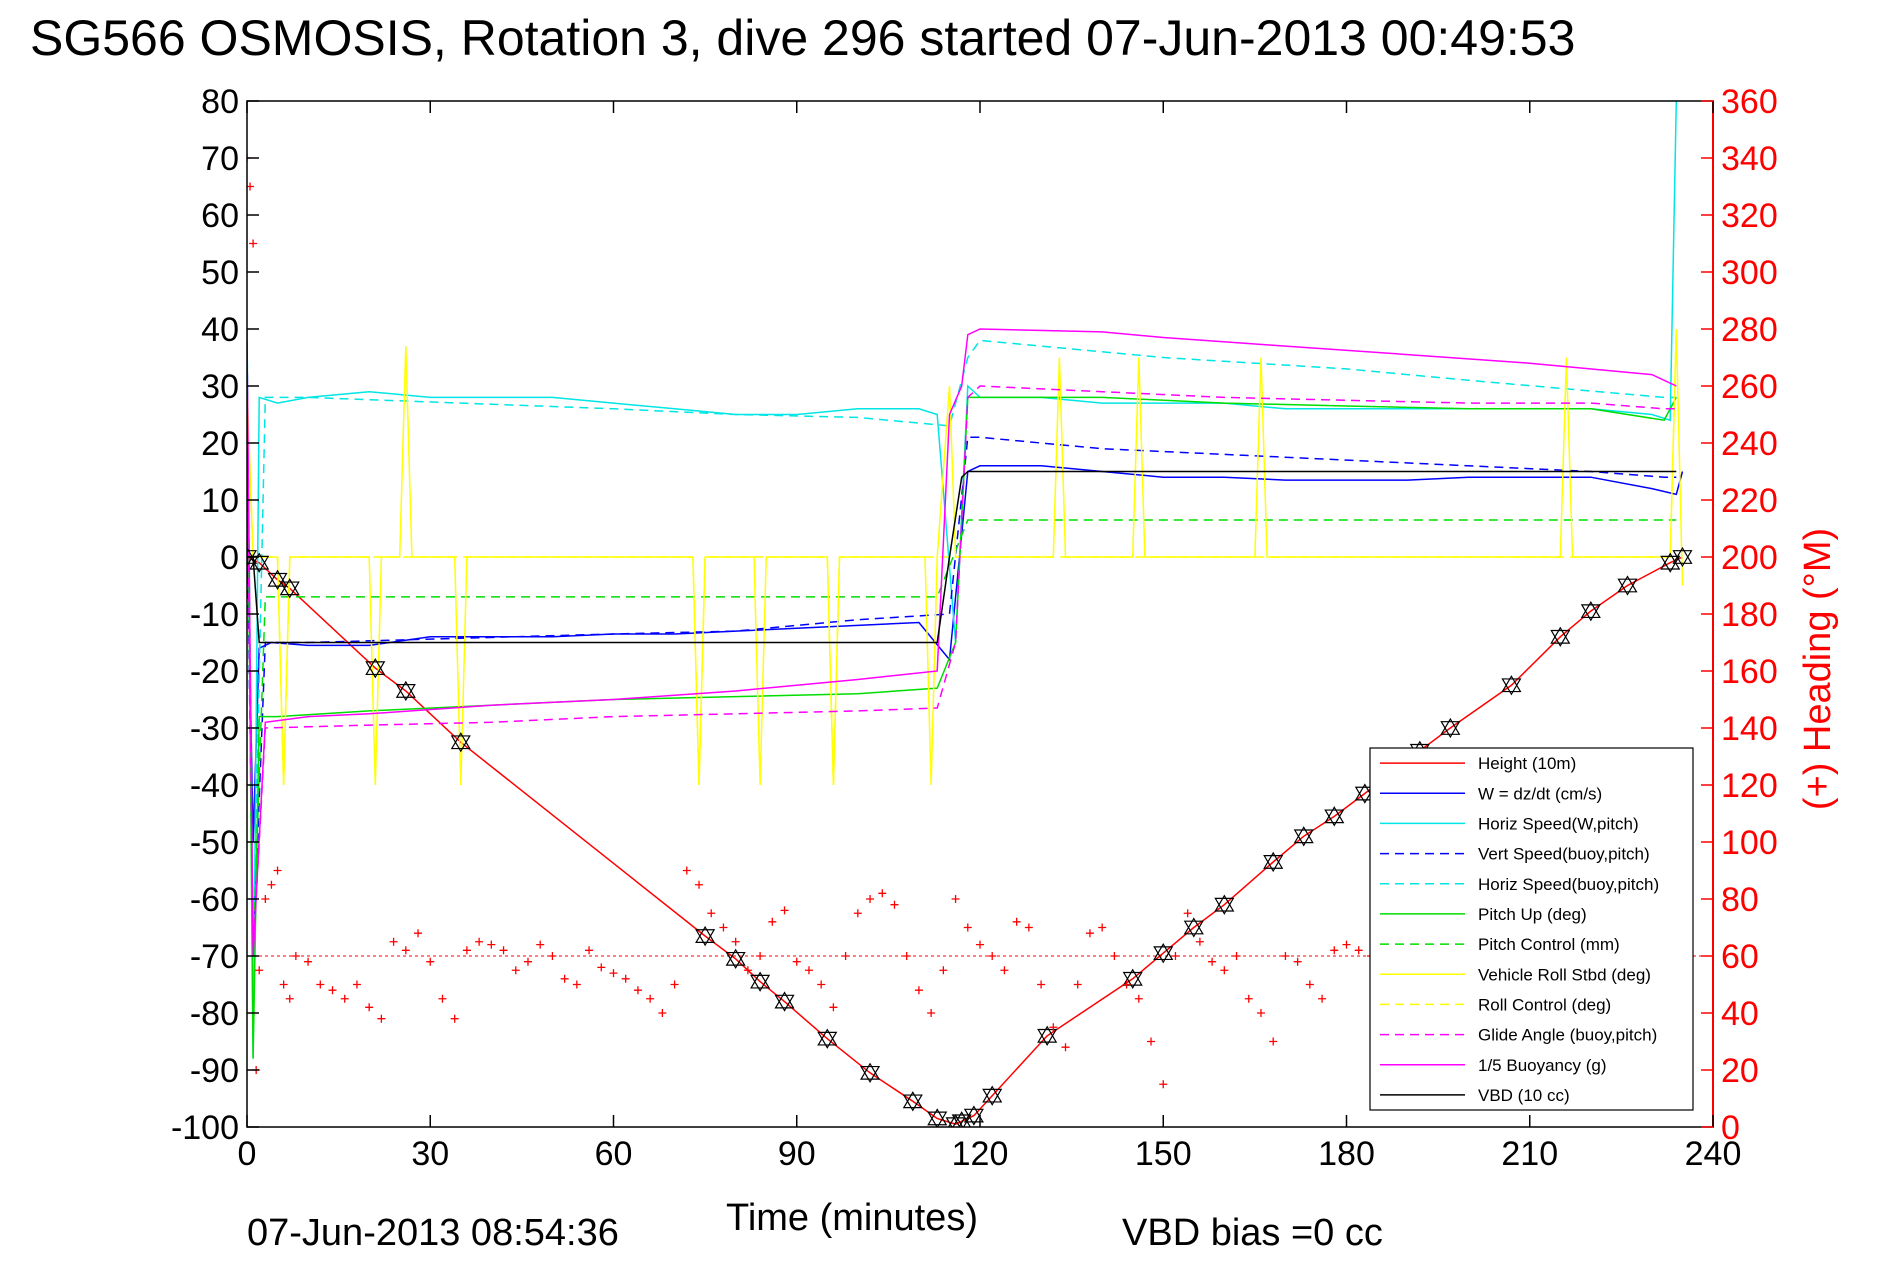 Image resolution: width=1891 pixels, height=1262 pixels. What do you see at coordinates (1749, 273) in the screenshot?
I see `y2-tick-label: 300` at bounding box center [1749, 273].